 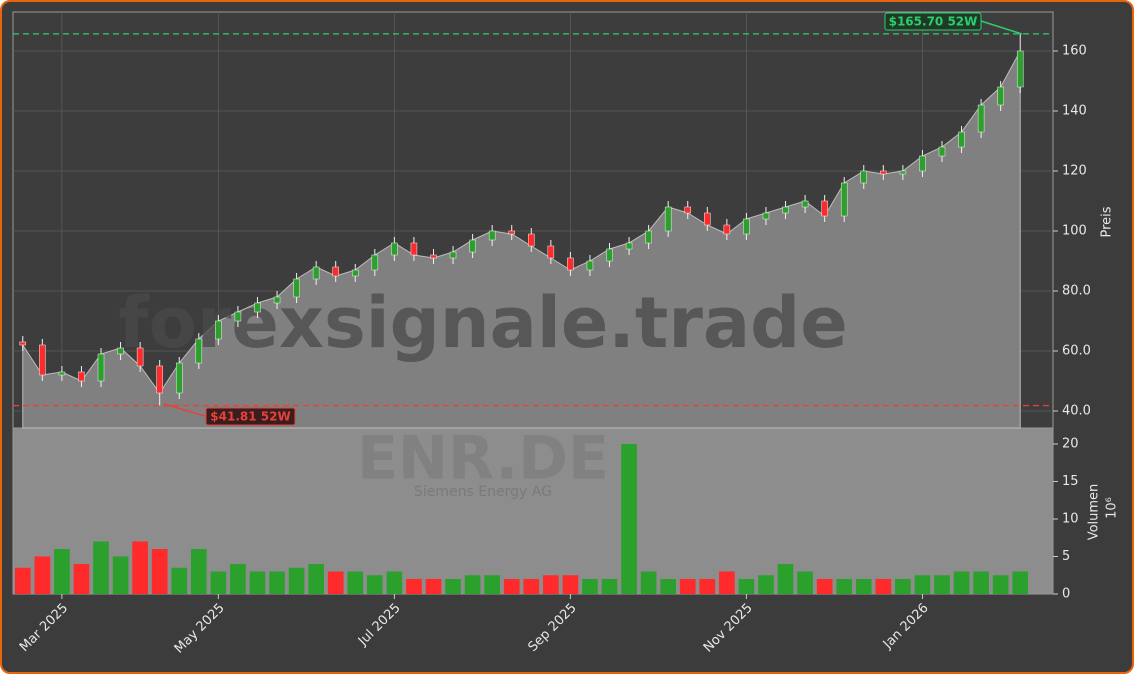 What do you see at coordinates (1066, 556) in the screenshot?
I see `y-tick-label: 5` at bounding box center [1066, 556].